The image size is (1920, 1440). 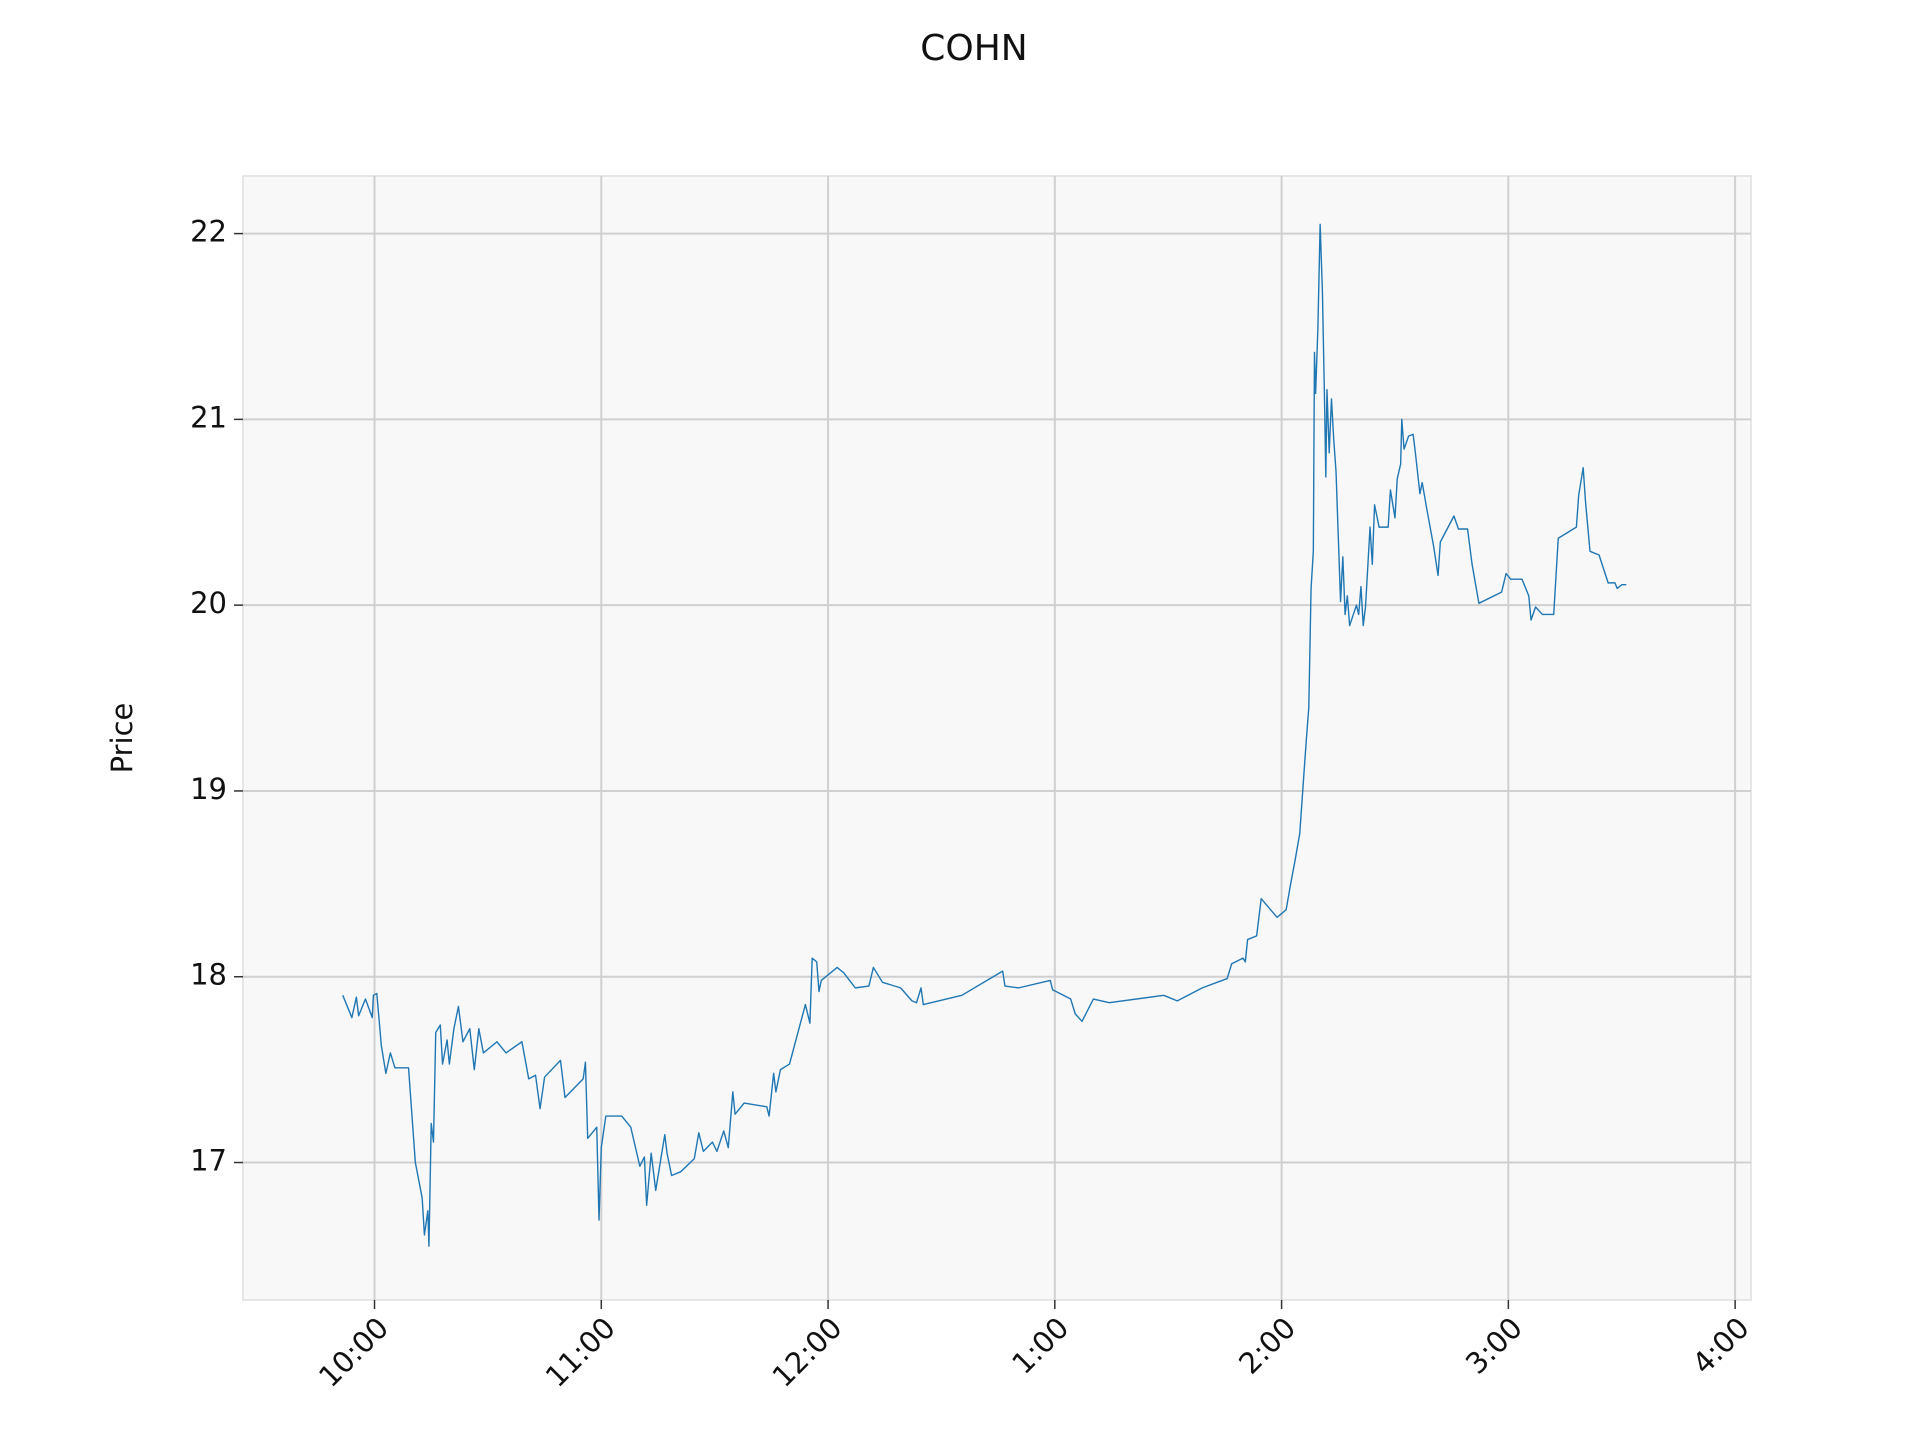 I want to click on x-tick-label: 2:00, so click(x=1267, y=1346).